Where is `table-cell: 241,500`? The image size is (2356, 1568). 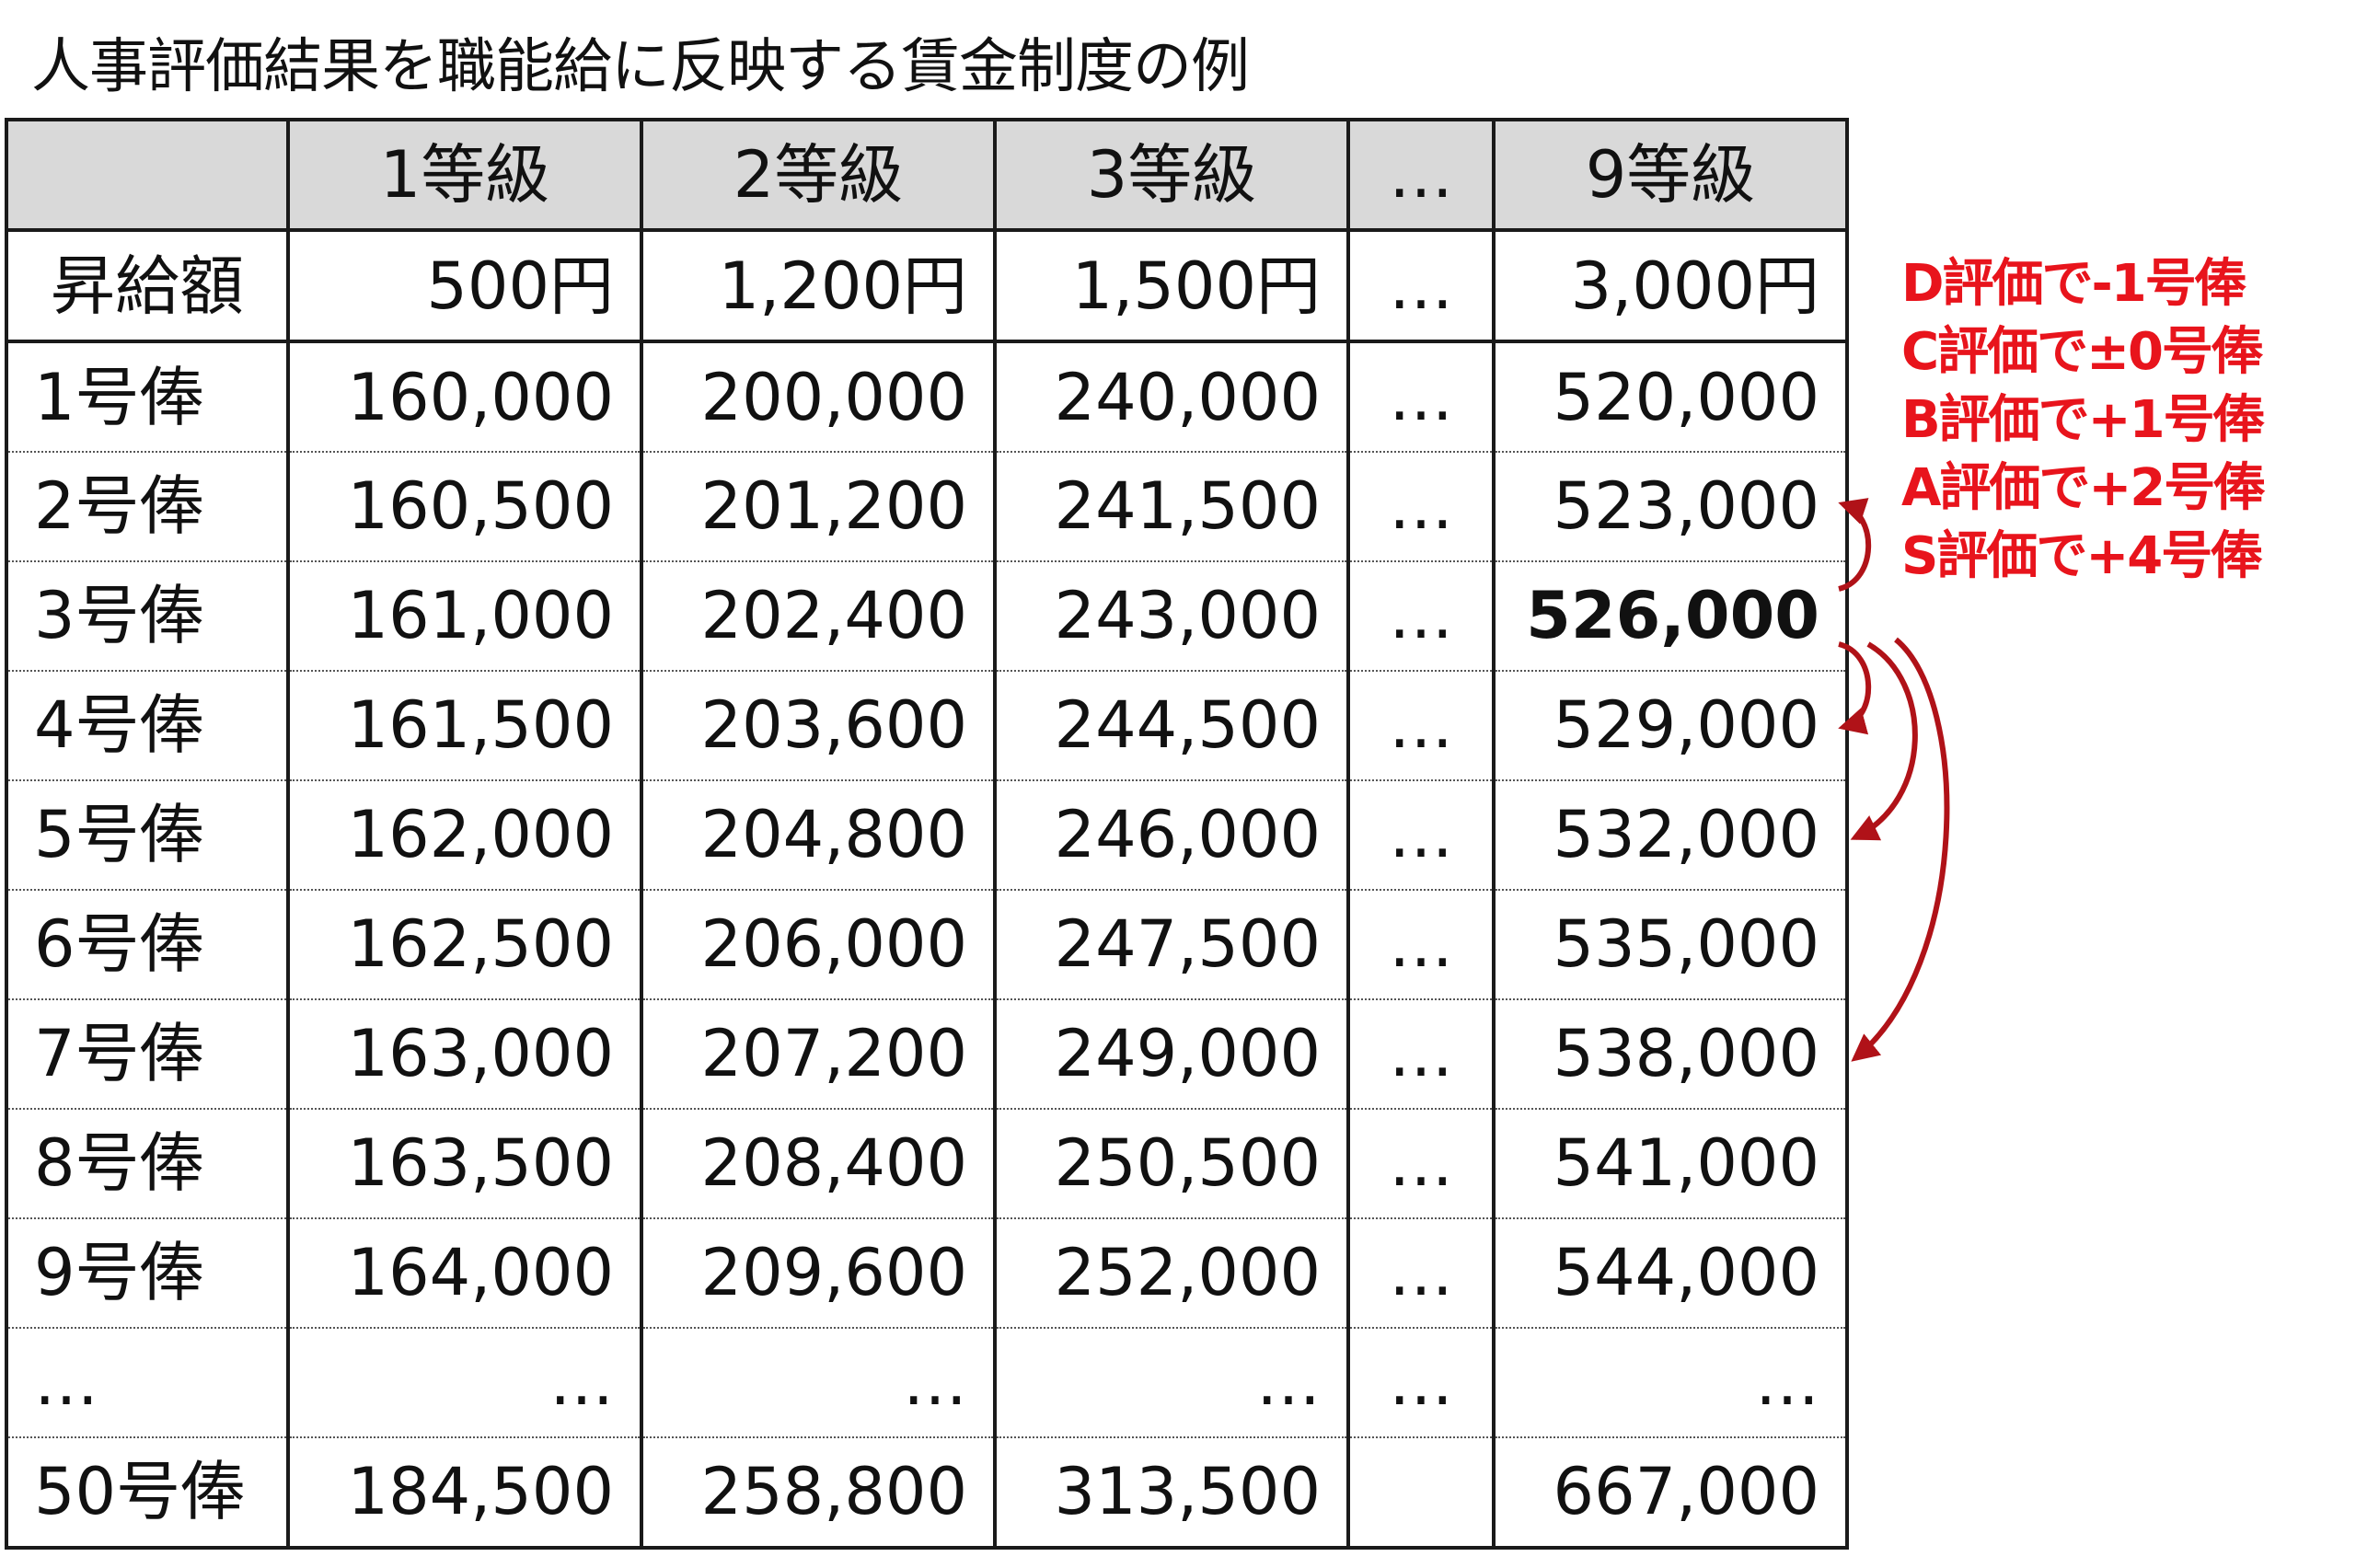
table-cell: 241,500 is located at coordinates (1171, 507).